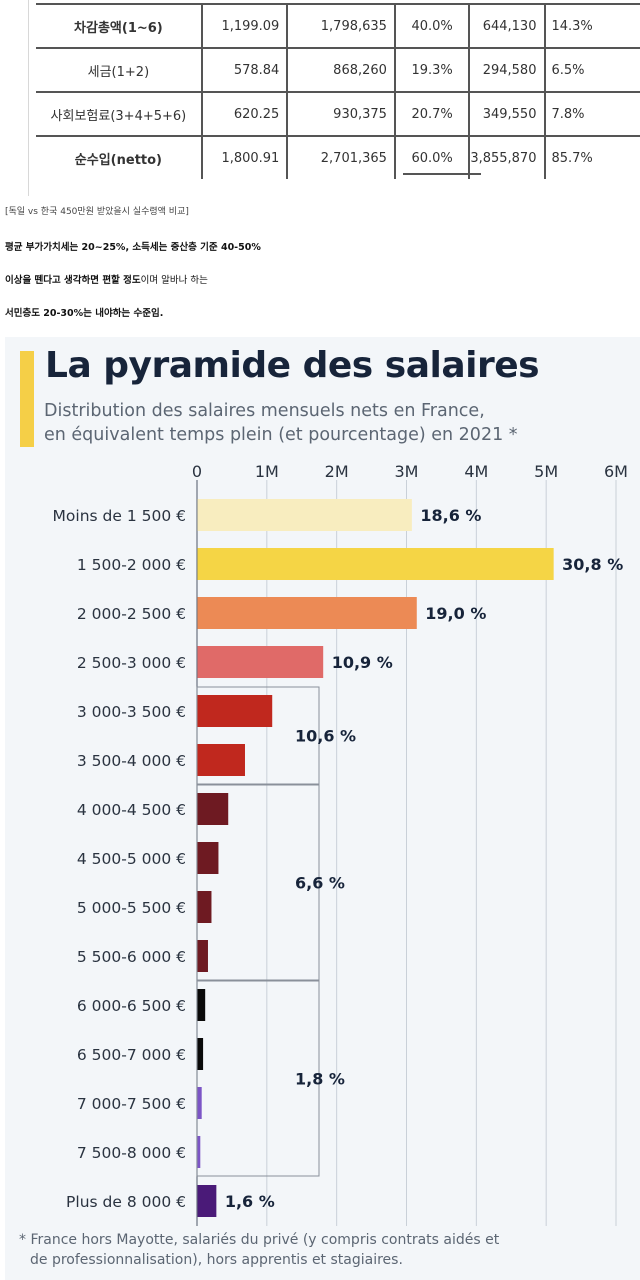  Describe the element at coordinates (592, 113) in the screenshot. I see `cell-col5: 7.8%` at that location.